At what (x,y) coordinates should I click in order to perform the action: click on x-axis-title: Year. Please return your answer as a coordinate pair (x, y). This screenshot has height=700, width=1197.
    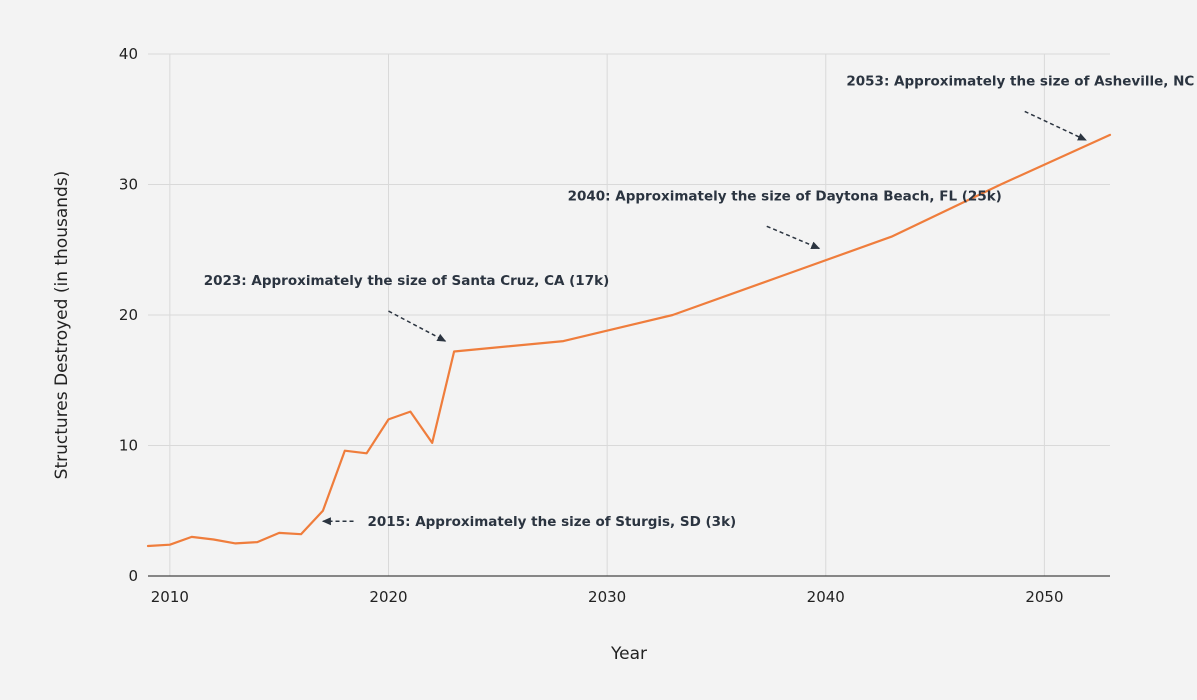
    Looking at the image, I should click on (628, 654).